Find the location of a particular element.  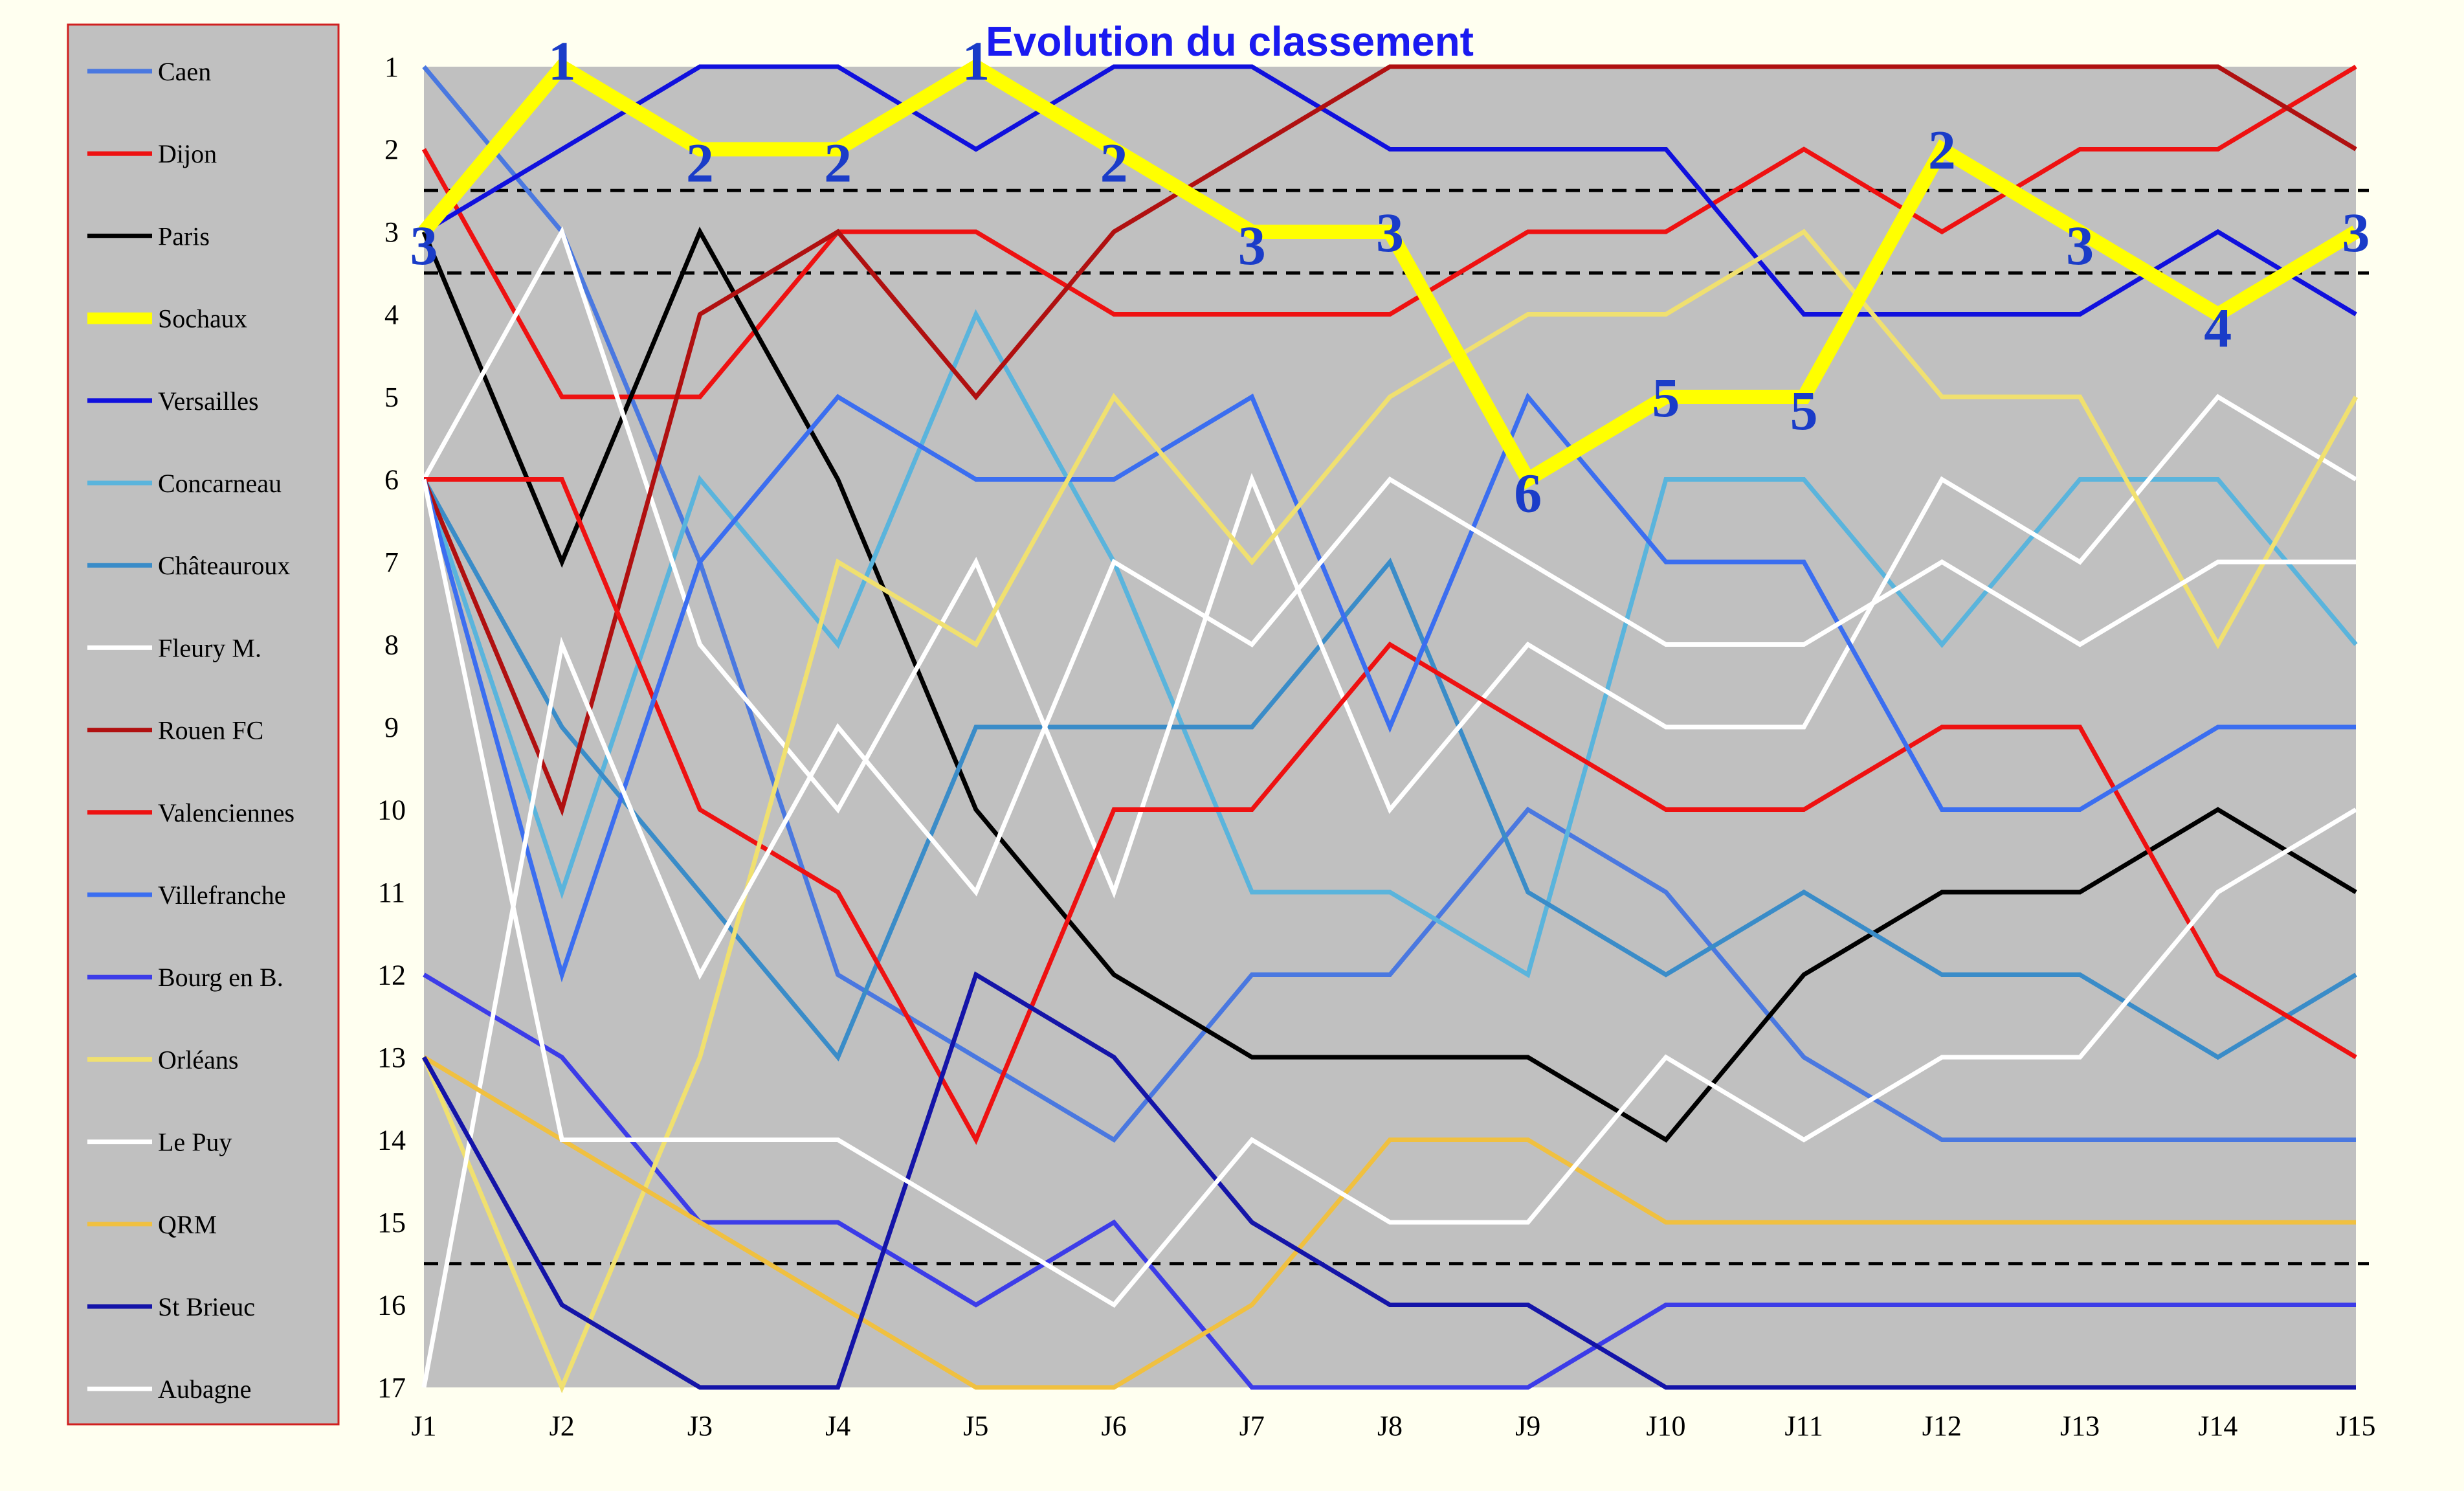

x-tick-label-j11: J11 is located at coordinates (1803, 1426).